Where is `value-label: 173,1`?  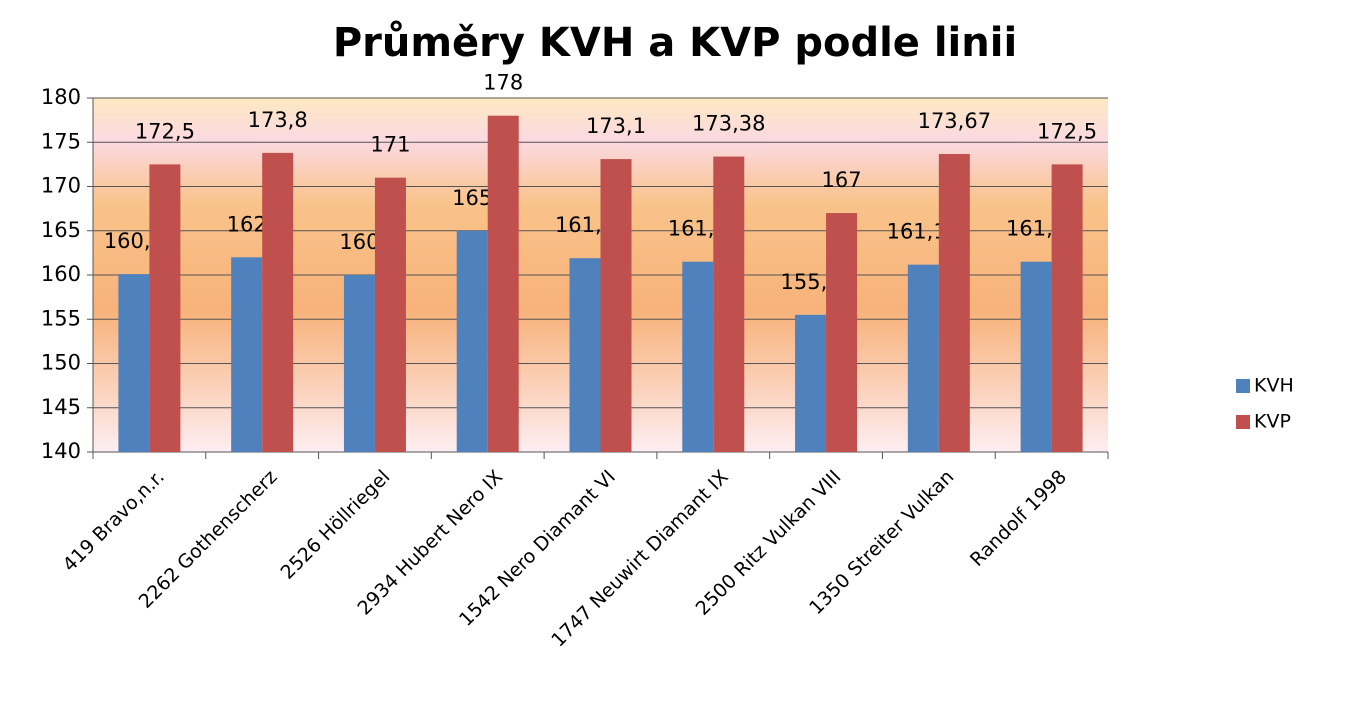 value-label: 173,1 is located at coordinates (616, 126).